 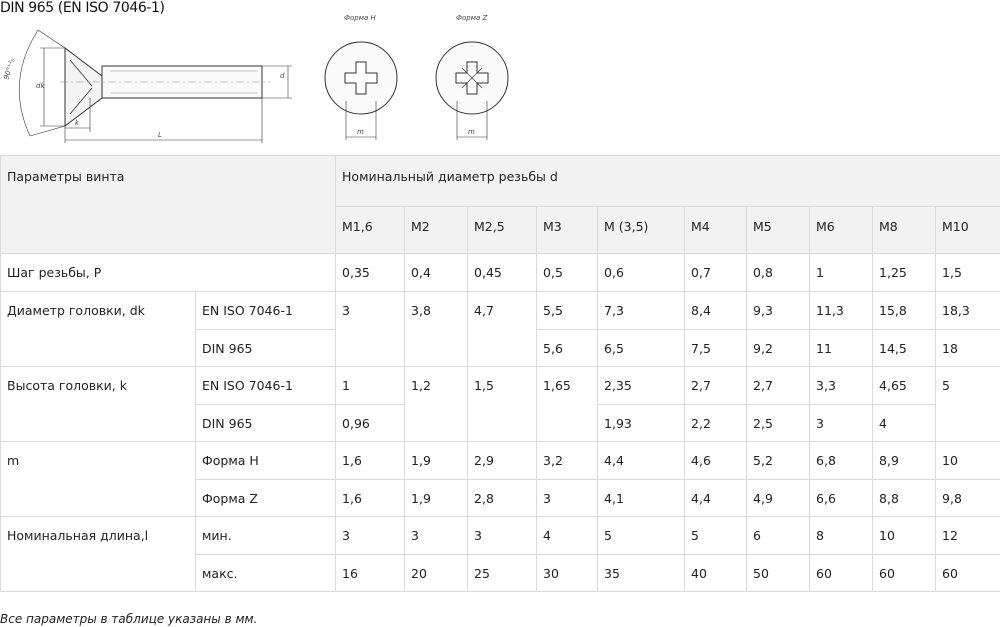 What do you see at coordinates (716, 423) in the screenshot?
I see `table-cell: 2,2` at bounding box center [716, 423].